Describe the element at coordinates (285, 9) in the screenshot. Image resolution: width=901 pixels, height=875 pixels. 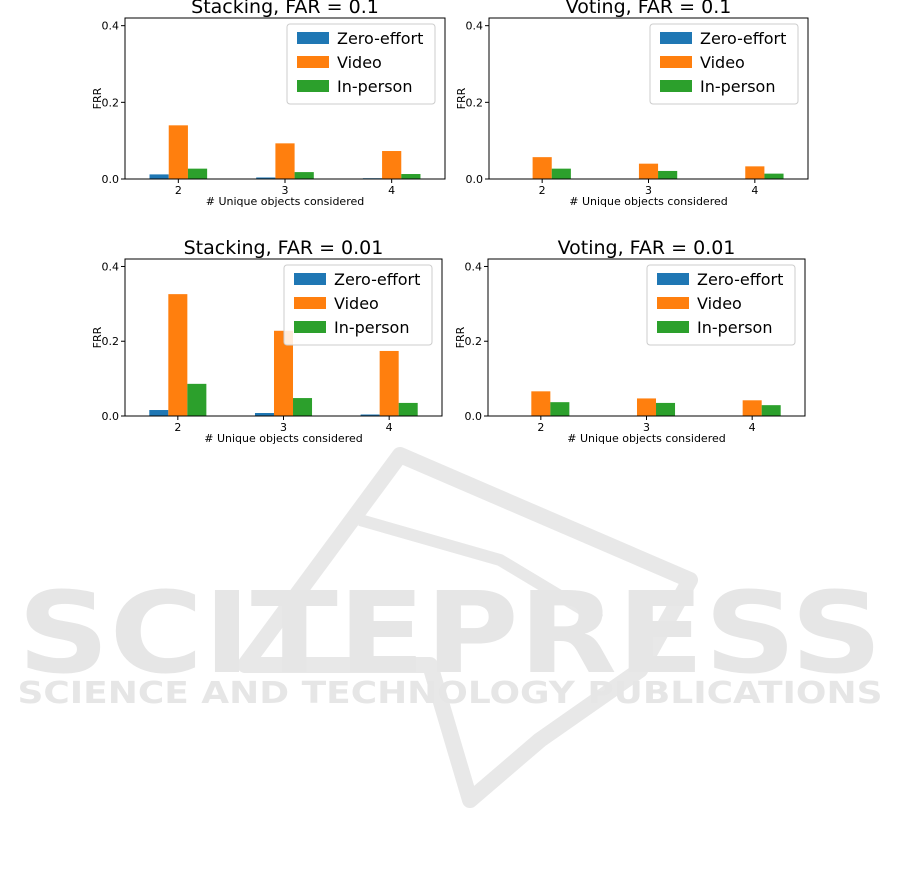
I see `chart-title: Stacking, FAR = 0.1` at that location.